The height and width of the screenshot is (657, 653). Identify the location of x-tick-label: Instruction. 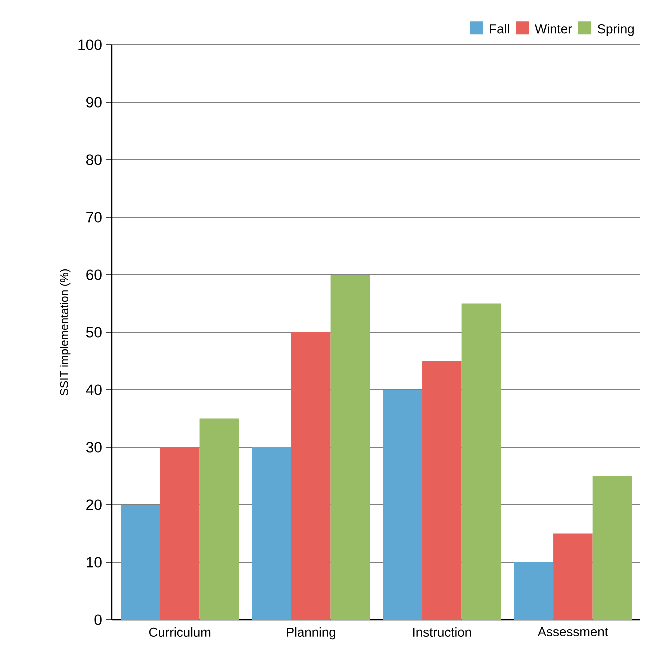
(442, 633).